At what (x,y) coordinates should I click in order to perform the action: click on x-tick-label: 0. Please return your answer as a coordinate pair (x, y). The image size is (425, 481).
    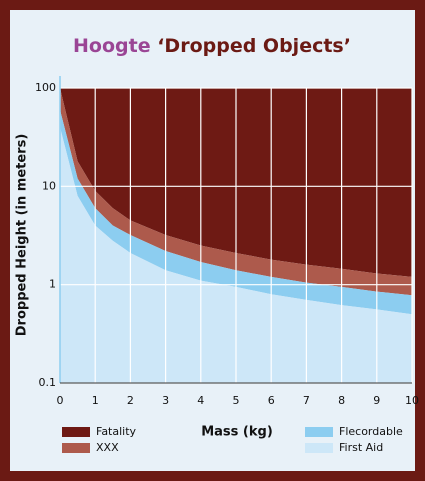
    Looking at the image, I should click on (60, 400).